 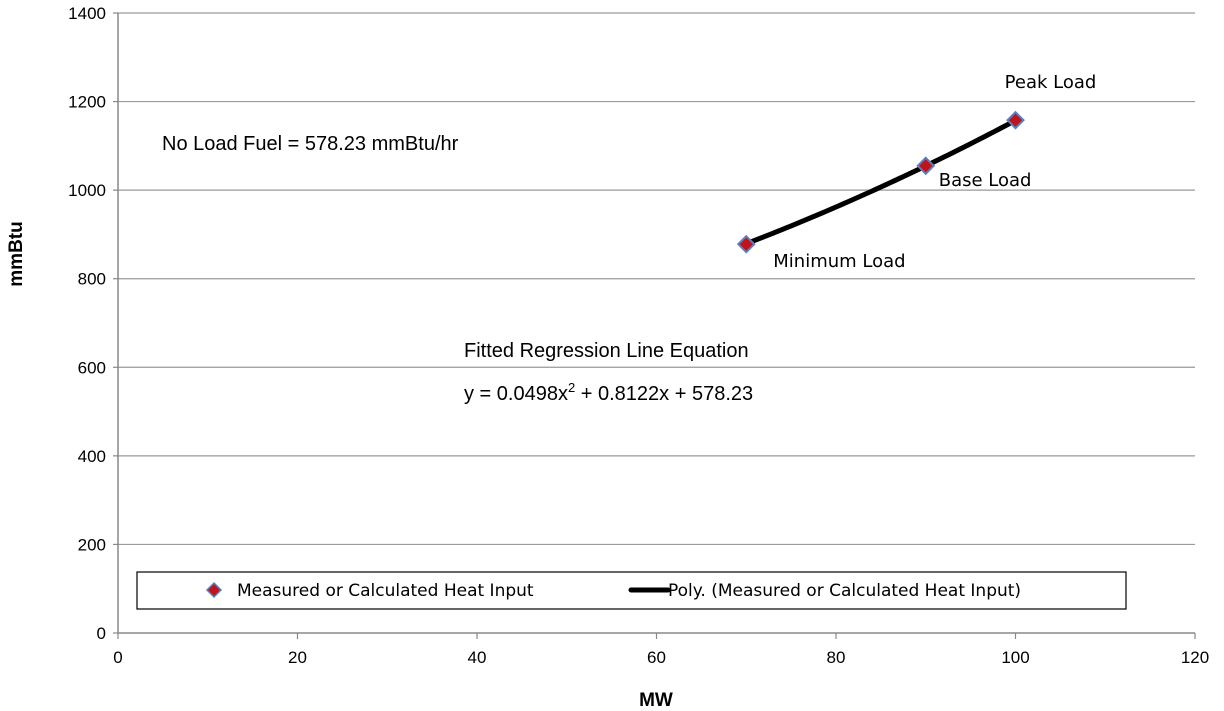 What do you see at coordinates (87, 13) in the screenshot?
I see `y-tick-label: 1400` at bounding box center [87, 13].